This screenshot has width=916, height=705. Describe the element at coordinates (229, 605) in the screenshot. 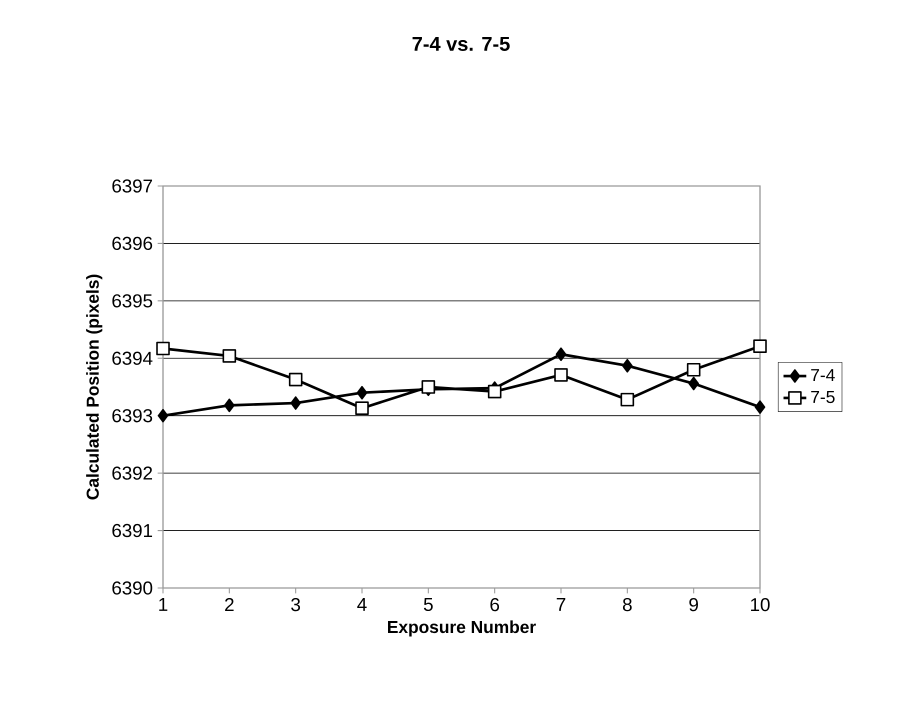

I see `x-tick-label: 2` at that location.